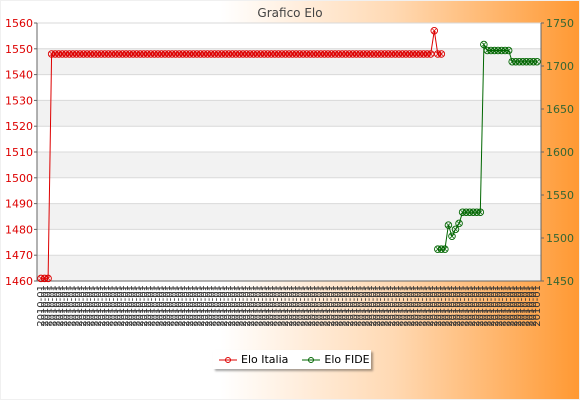  What do you see at coordinates (560, 238) in the screenshot?
I see `y-right-tick-label: 1500` at bounding box center [560, 238].